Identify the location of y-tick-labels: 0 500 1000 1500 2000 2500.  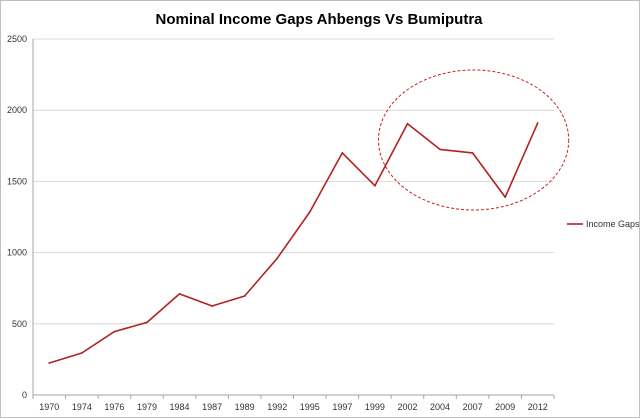
(17, 217).